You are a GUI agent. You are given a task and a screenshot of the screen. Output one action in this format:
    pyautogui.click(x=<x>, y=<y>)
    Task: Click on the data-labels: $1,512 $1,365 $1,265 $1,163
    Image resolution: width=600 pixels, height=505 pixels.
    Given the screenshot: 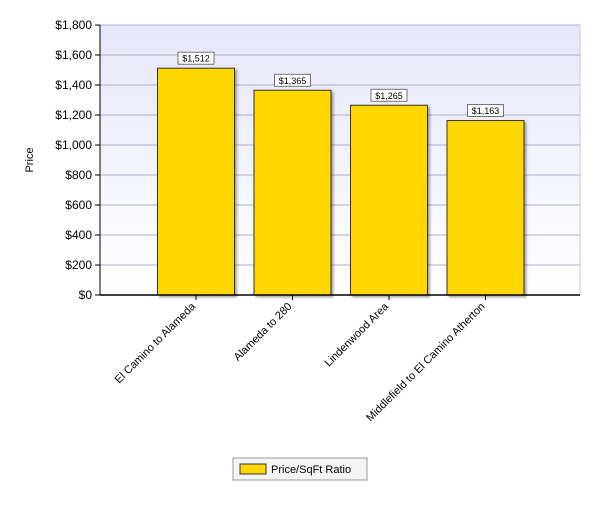 What is the action you would take?
    pyautogui.click(x=340, y=84)
    